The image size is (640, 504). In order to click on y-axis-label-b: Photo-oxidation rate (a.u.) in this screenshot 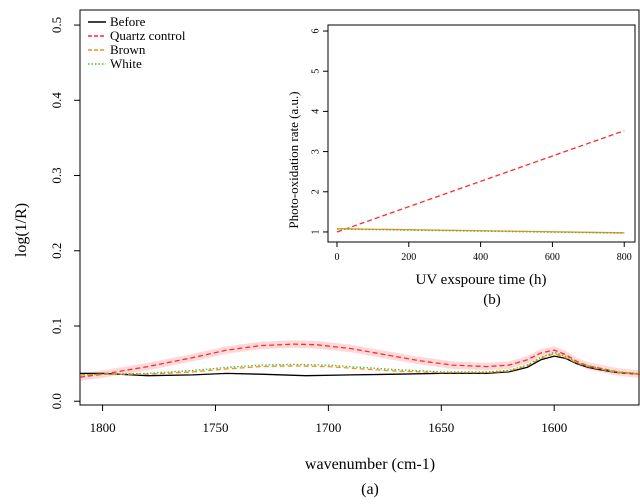, I will do `click(293, 159)`.